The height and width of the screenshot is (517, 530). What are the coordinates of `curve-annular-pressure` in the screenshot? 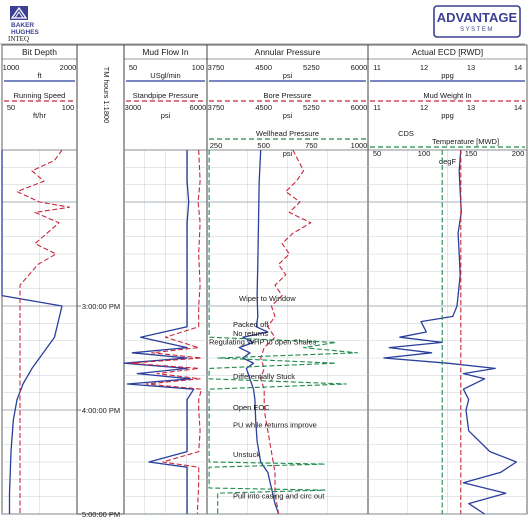 It's located at (259, 332).